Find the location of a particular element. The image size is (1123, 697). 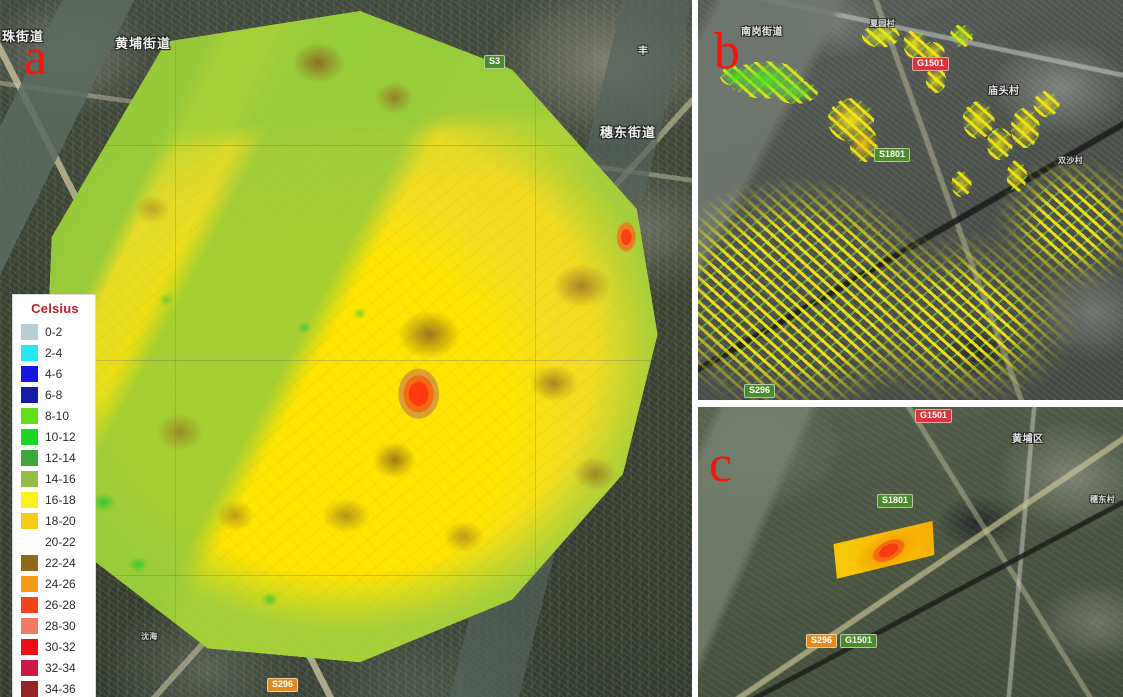

legend-row: 0-2 is located at coordinates (55, 331).